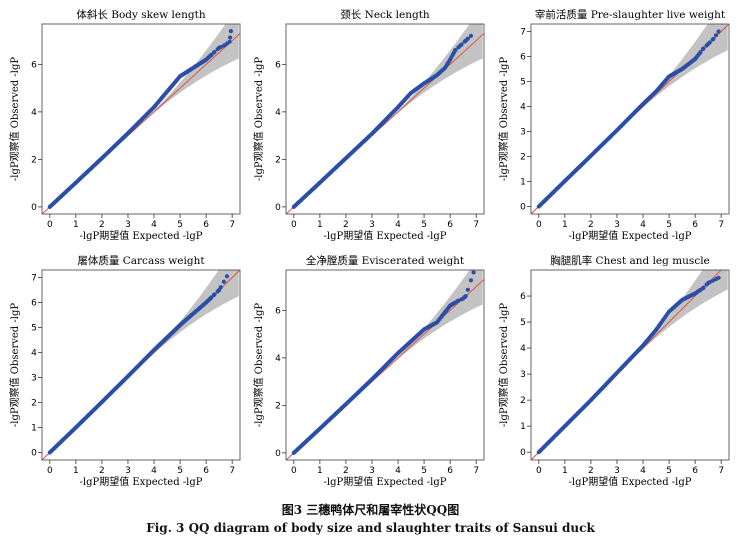  Describe the element at coordinates (630, 14) in the screenshot. I see `chart-title: 宰前活质量 Pre-slaughter live weight` at that location.